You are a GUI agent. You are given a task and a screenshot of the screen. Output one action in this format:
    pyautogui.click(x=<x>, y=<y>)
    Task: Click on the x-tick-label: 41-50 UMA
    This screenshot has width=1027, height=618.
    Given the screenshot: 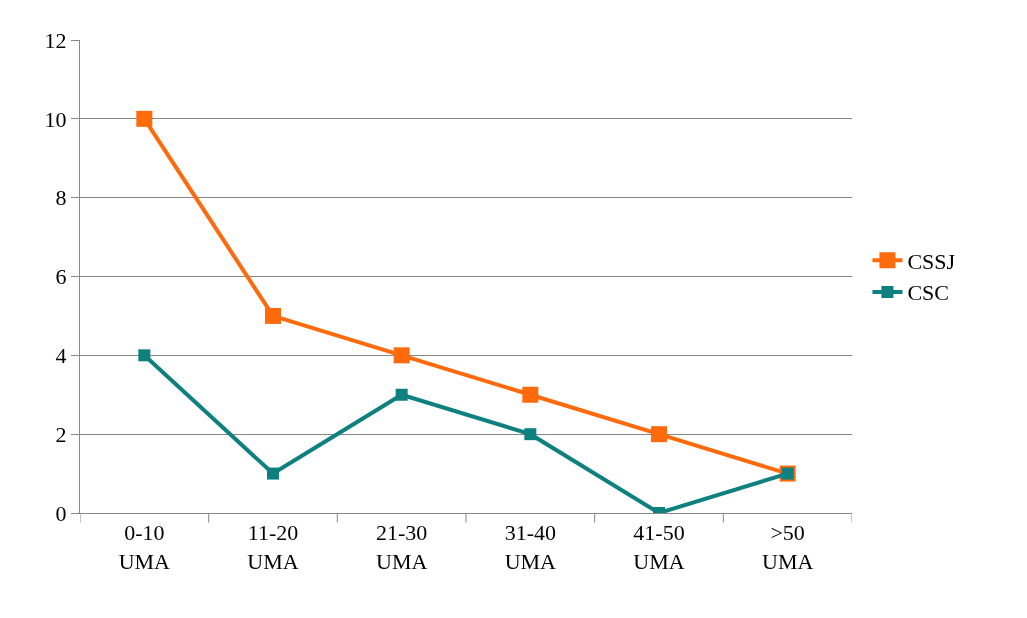 What is the action you would take?
    pyautogui.click(x=659, y=547)
    